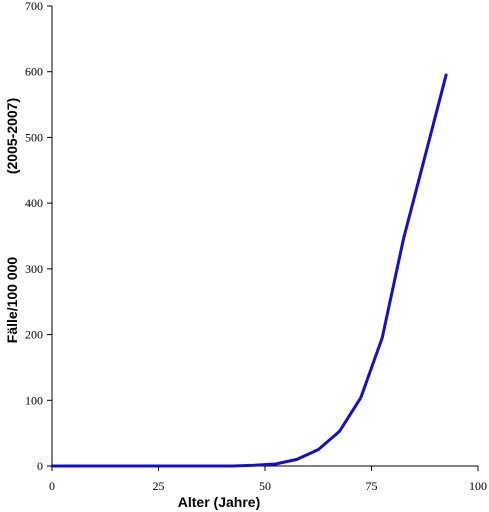 The width and height of the screenshot is (489, 512). What do you see at coordinates (372, 486) in the screenshot?
I see `x-tick-label: 75` at bounding box center [372, 486].